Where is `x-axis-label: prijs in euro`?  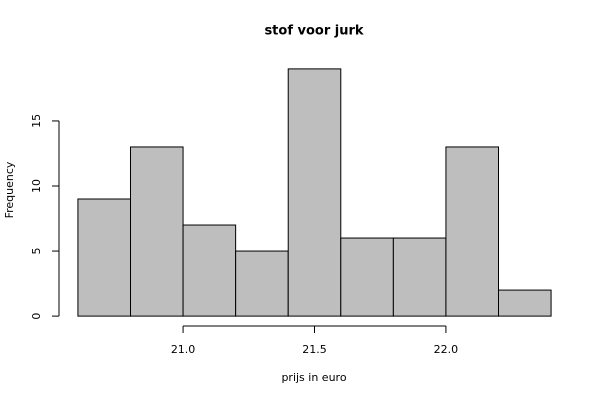 x-axis-label: prijs in euro is located at coordinates (313, 377).